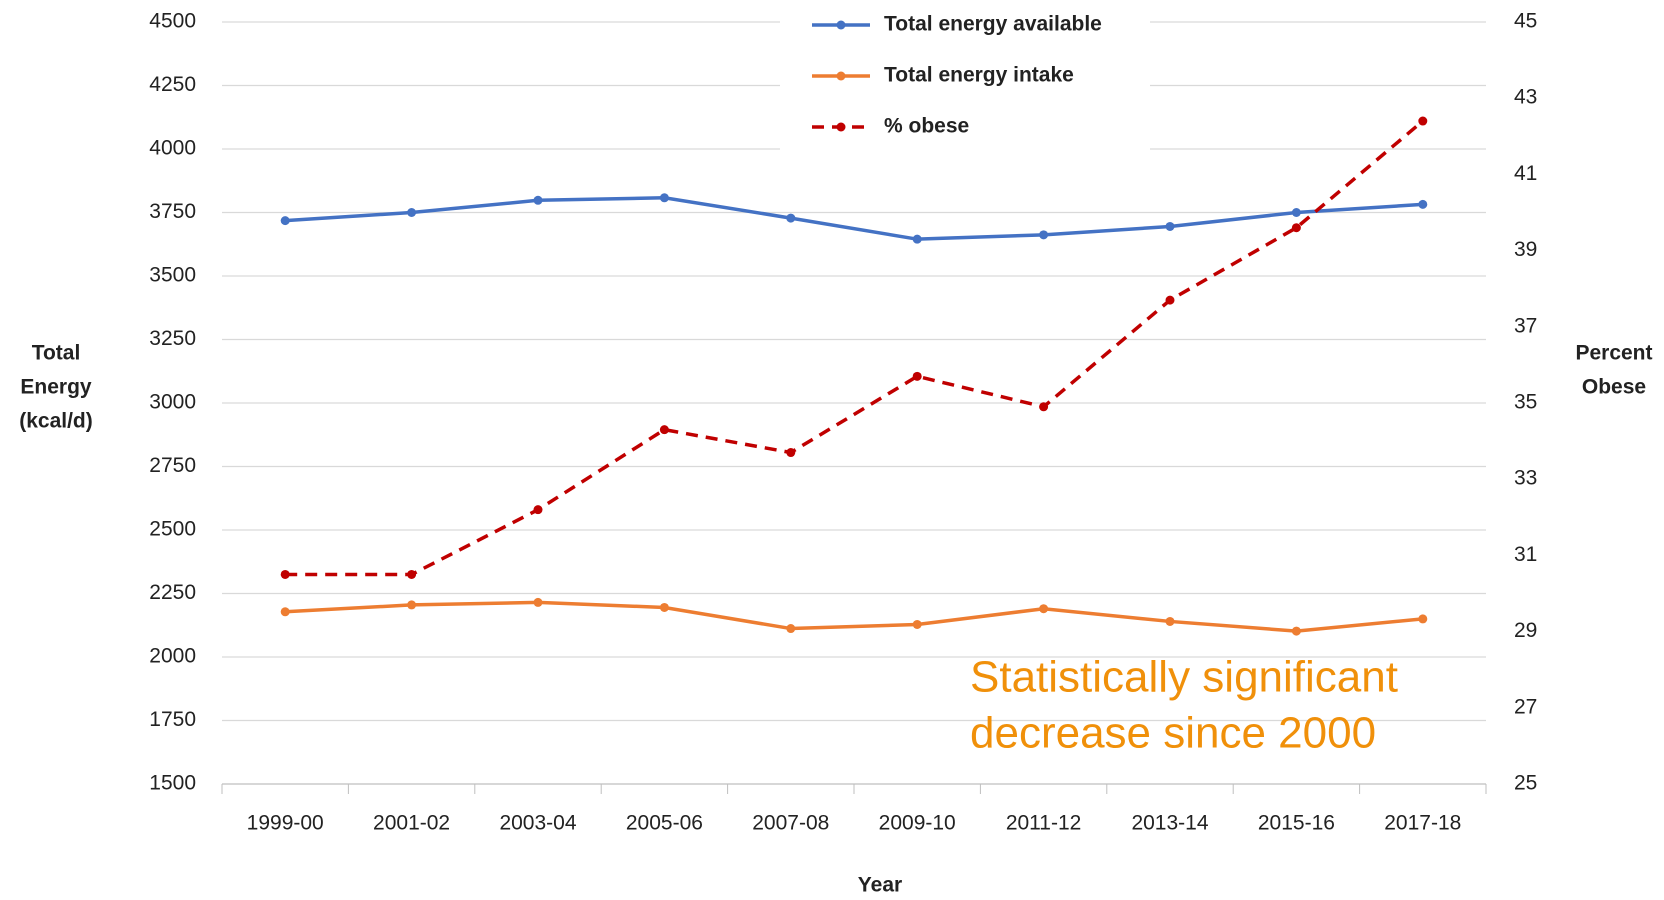 Image resolution: width=1664 pixels, height=900 pixels. What do you see at coordinates (1422, 823) in the screenshot?
I see `x-tick-label: 2017-18` at bounding box center [1422, 823].